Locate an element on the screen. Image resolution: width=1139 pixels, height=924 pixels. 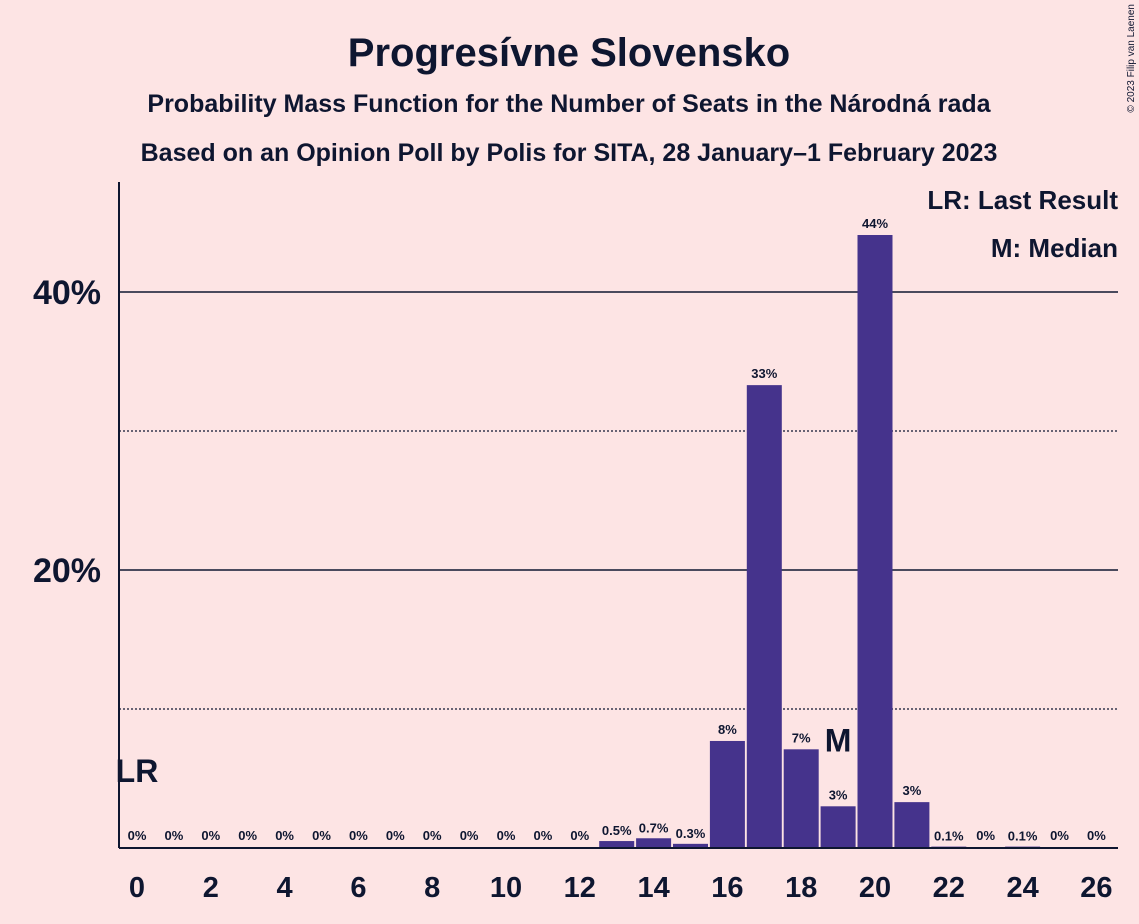
bar-value-label-halo: 44% is located at coordinates (875, 223).